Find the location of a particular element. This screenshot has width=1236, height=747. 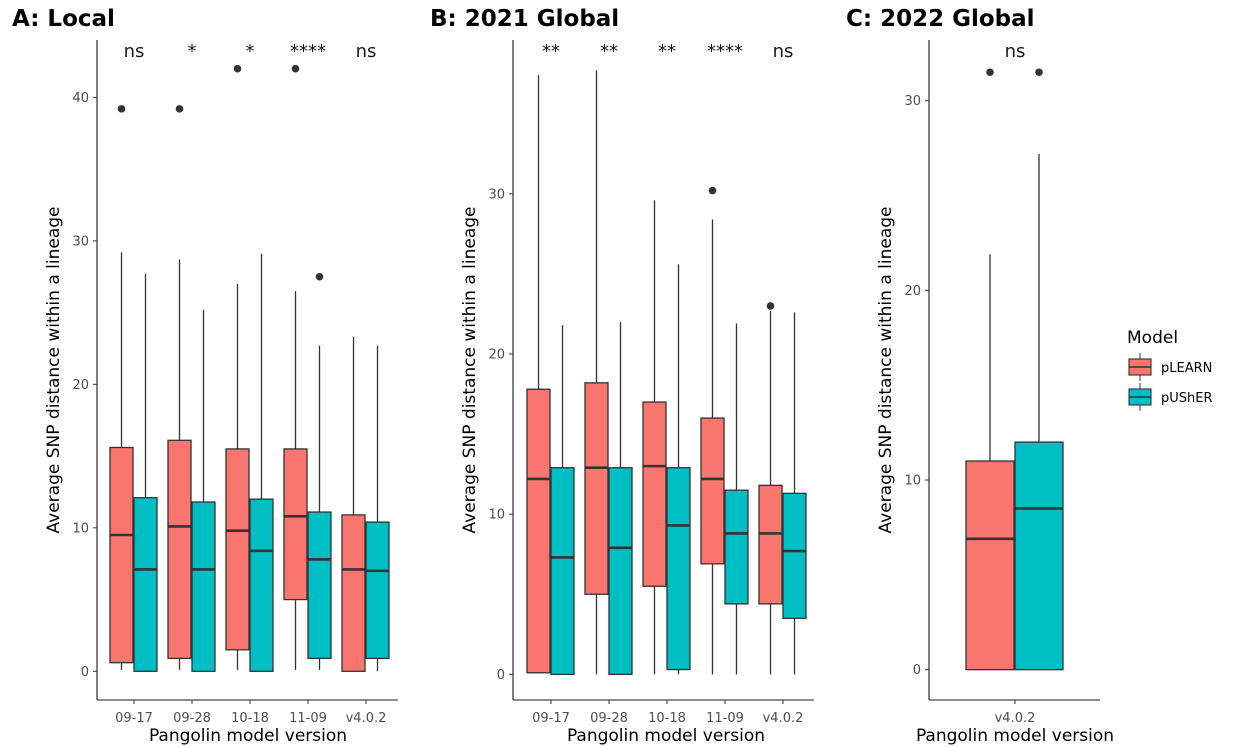

legend: Model pLEARN pUShER is located at coordinates (1170, 369).